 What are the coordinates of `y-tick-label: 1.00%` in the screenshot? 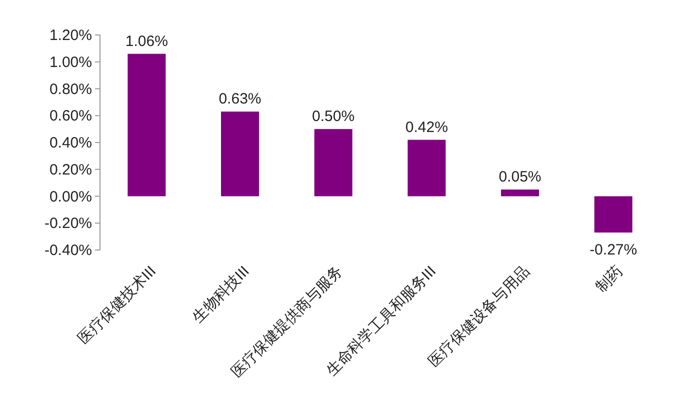 It's located at (70, 62).